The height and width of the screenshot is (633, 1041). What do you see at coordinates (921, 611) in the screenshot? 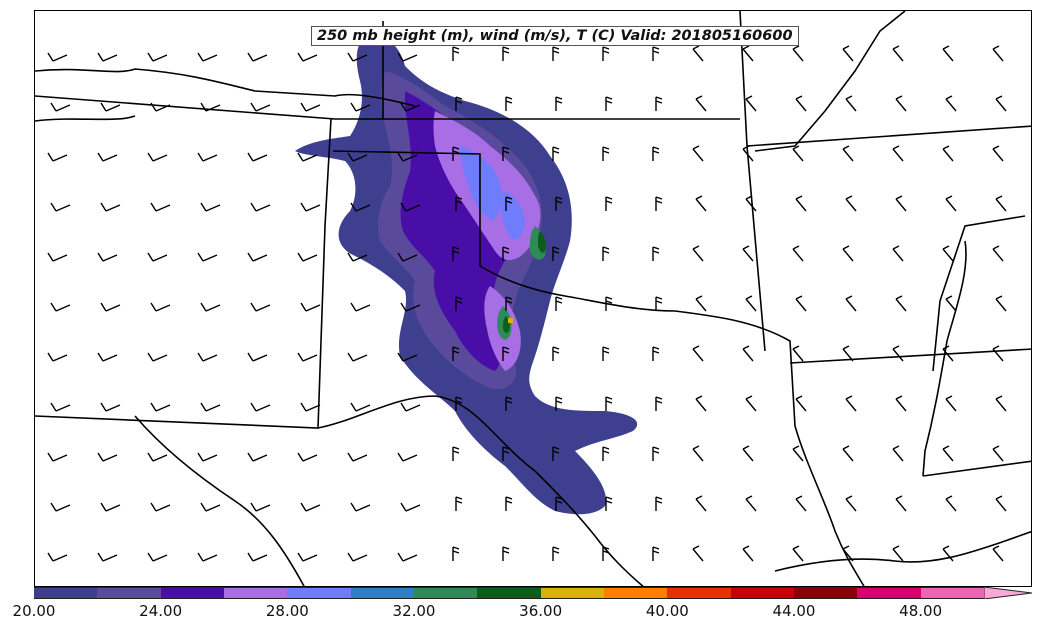
I see `colorbar-tick-label: 48.00` at bounding box center [921, 611].